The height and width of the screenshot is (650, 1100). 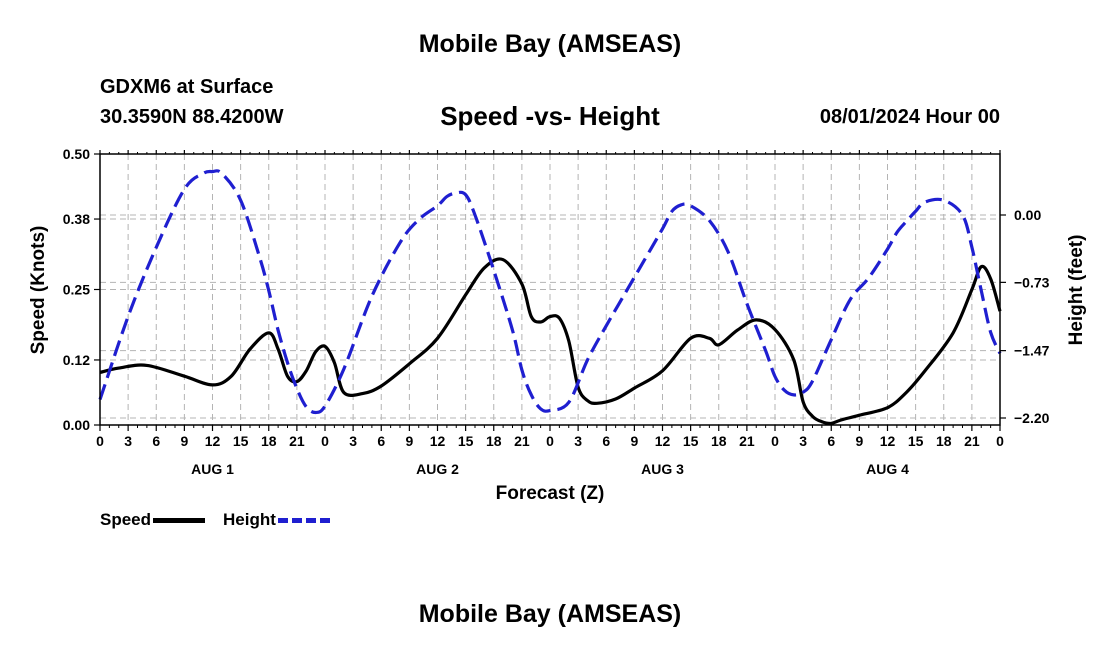 I want to click on x-day-label: AUG 3, so click(x=662, y=469).